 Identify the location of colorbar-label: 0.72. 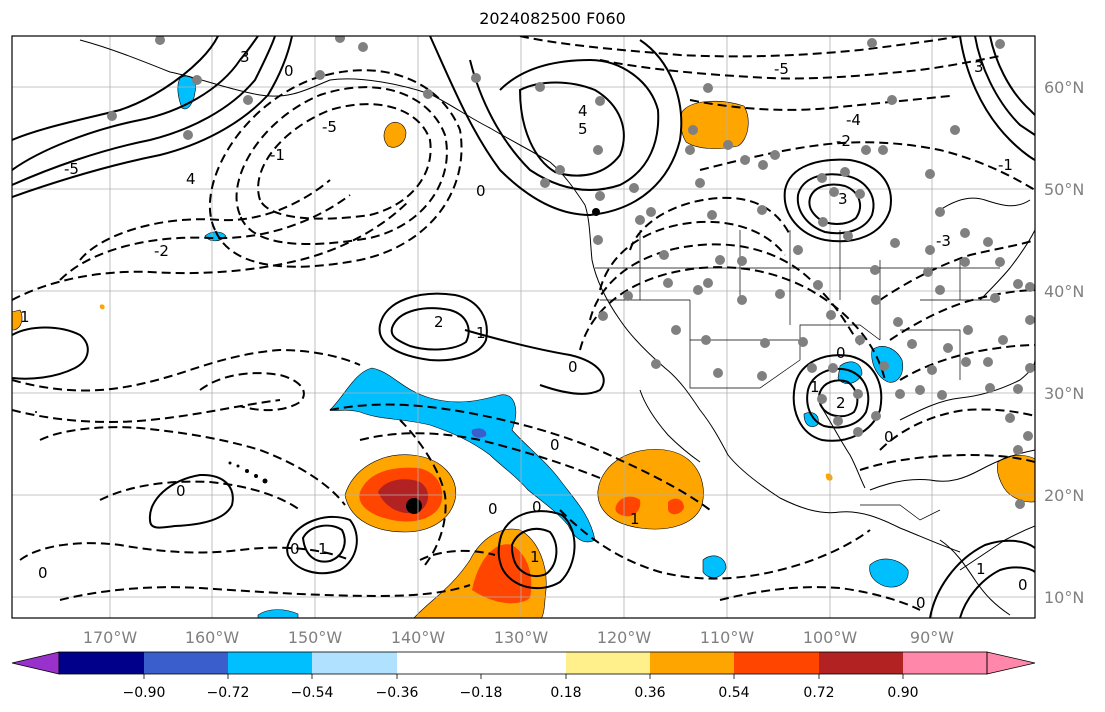
(818, 693).